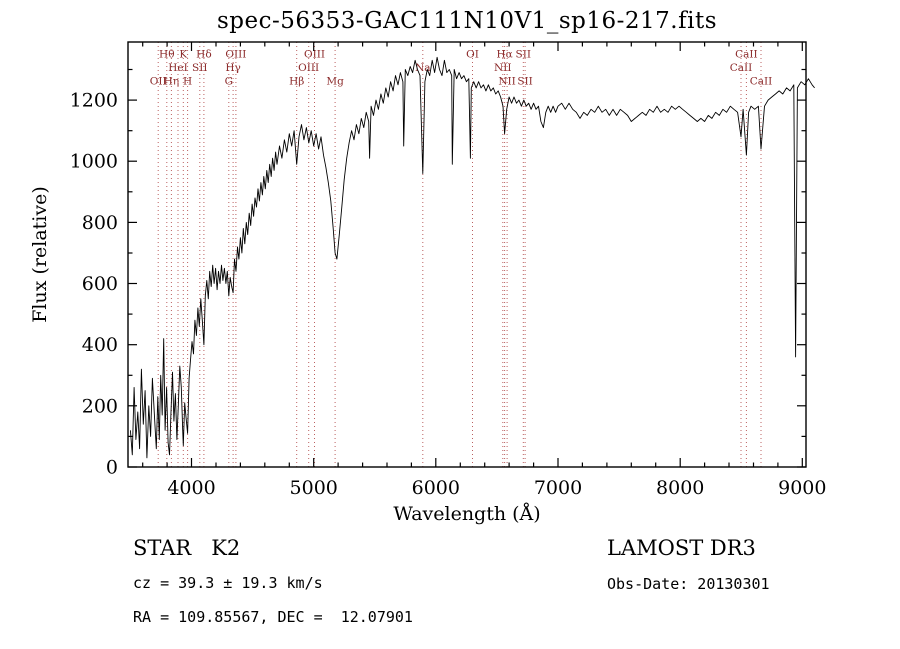 Image resolution: width=900 pixels, height=649 pixels. Describe the element at coordinates (229, 82) in the screenshot. I see `spectral-line-label: G` at that location.